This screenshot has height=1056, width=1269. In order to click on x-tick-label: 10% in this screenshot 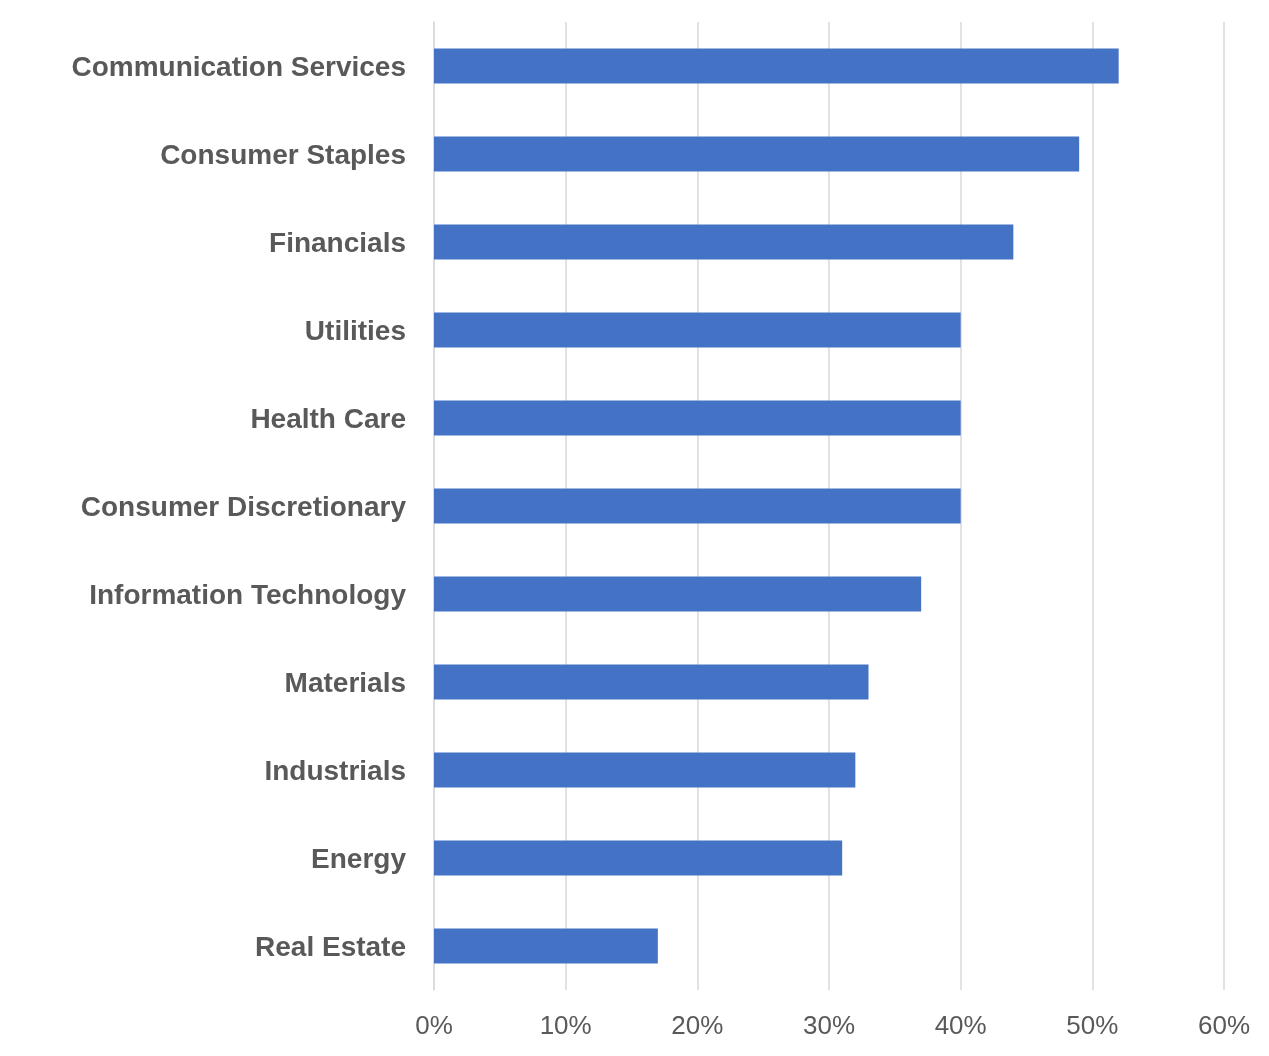, I will do `click(565, 1025)`.